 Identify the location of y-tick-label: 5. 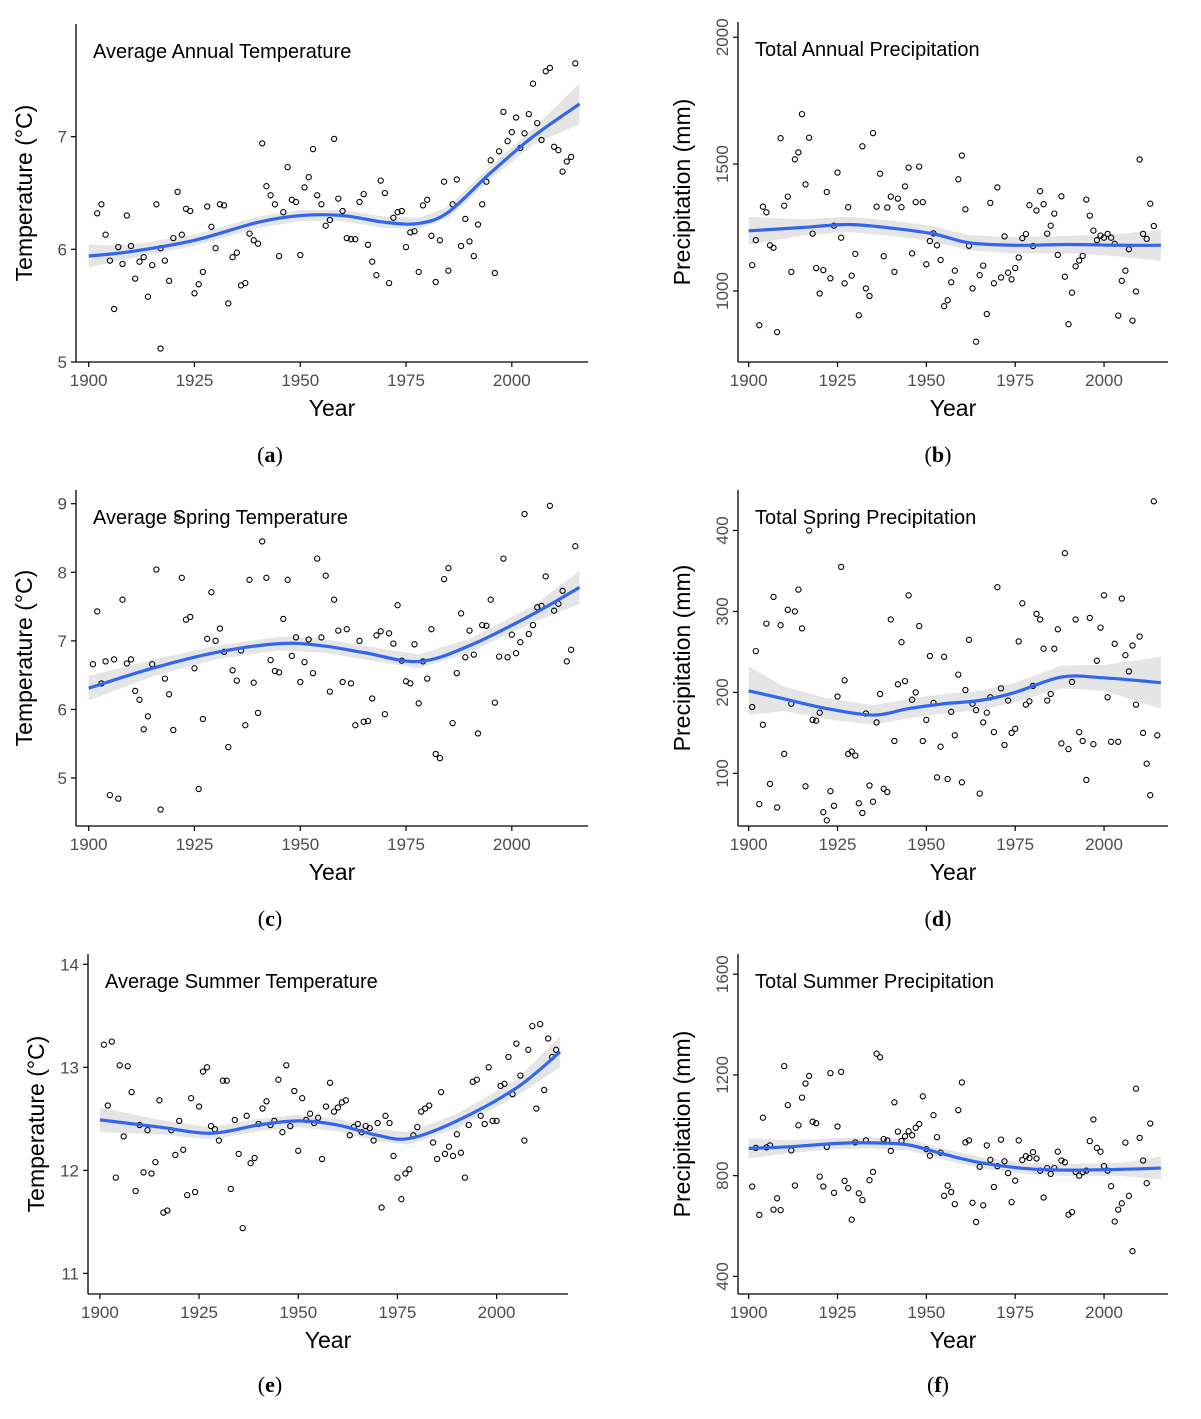
(62, 778).